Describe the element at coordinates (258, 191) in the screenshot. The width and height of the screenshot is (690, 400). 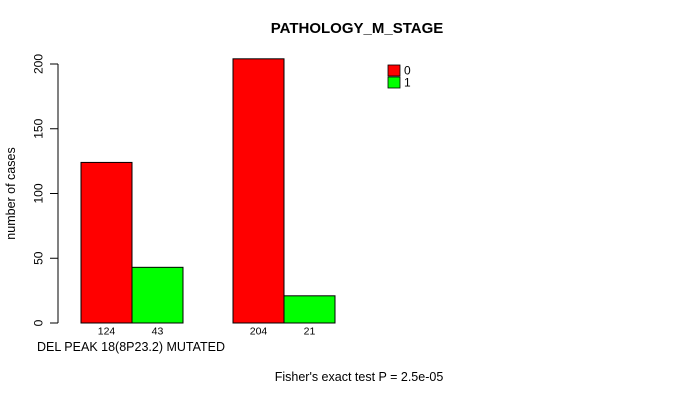
I see `bar-series0-group2` at that location.